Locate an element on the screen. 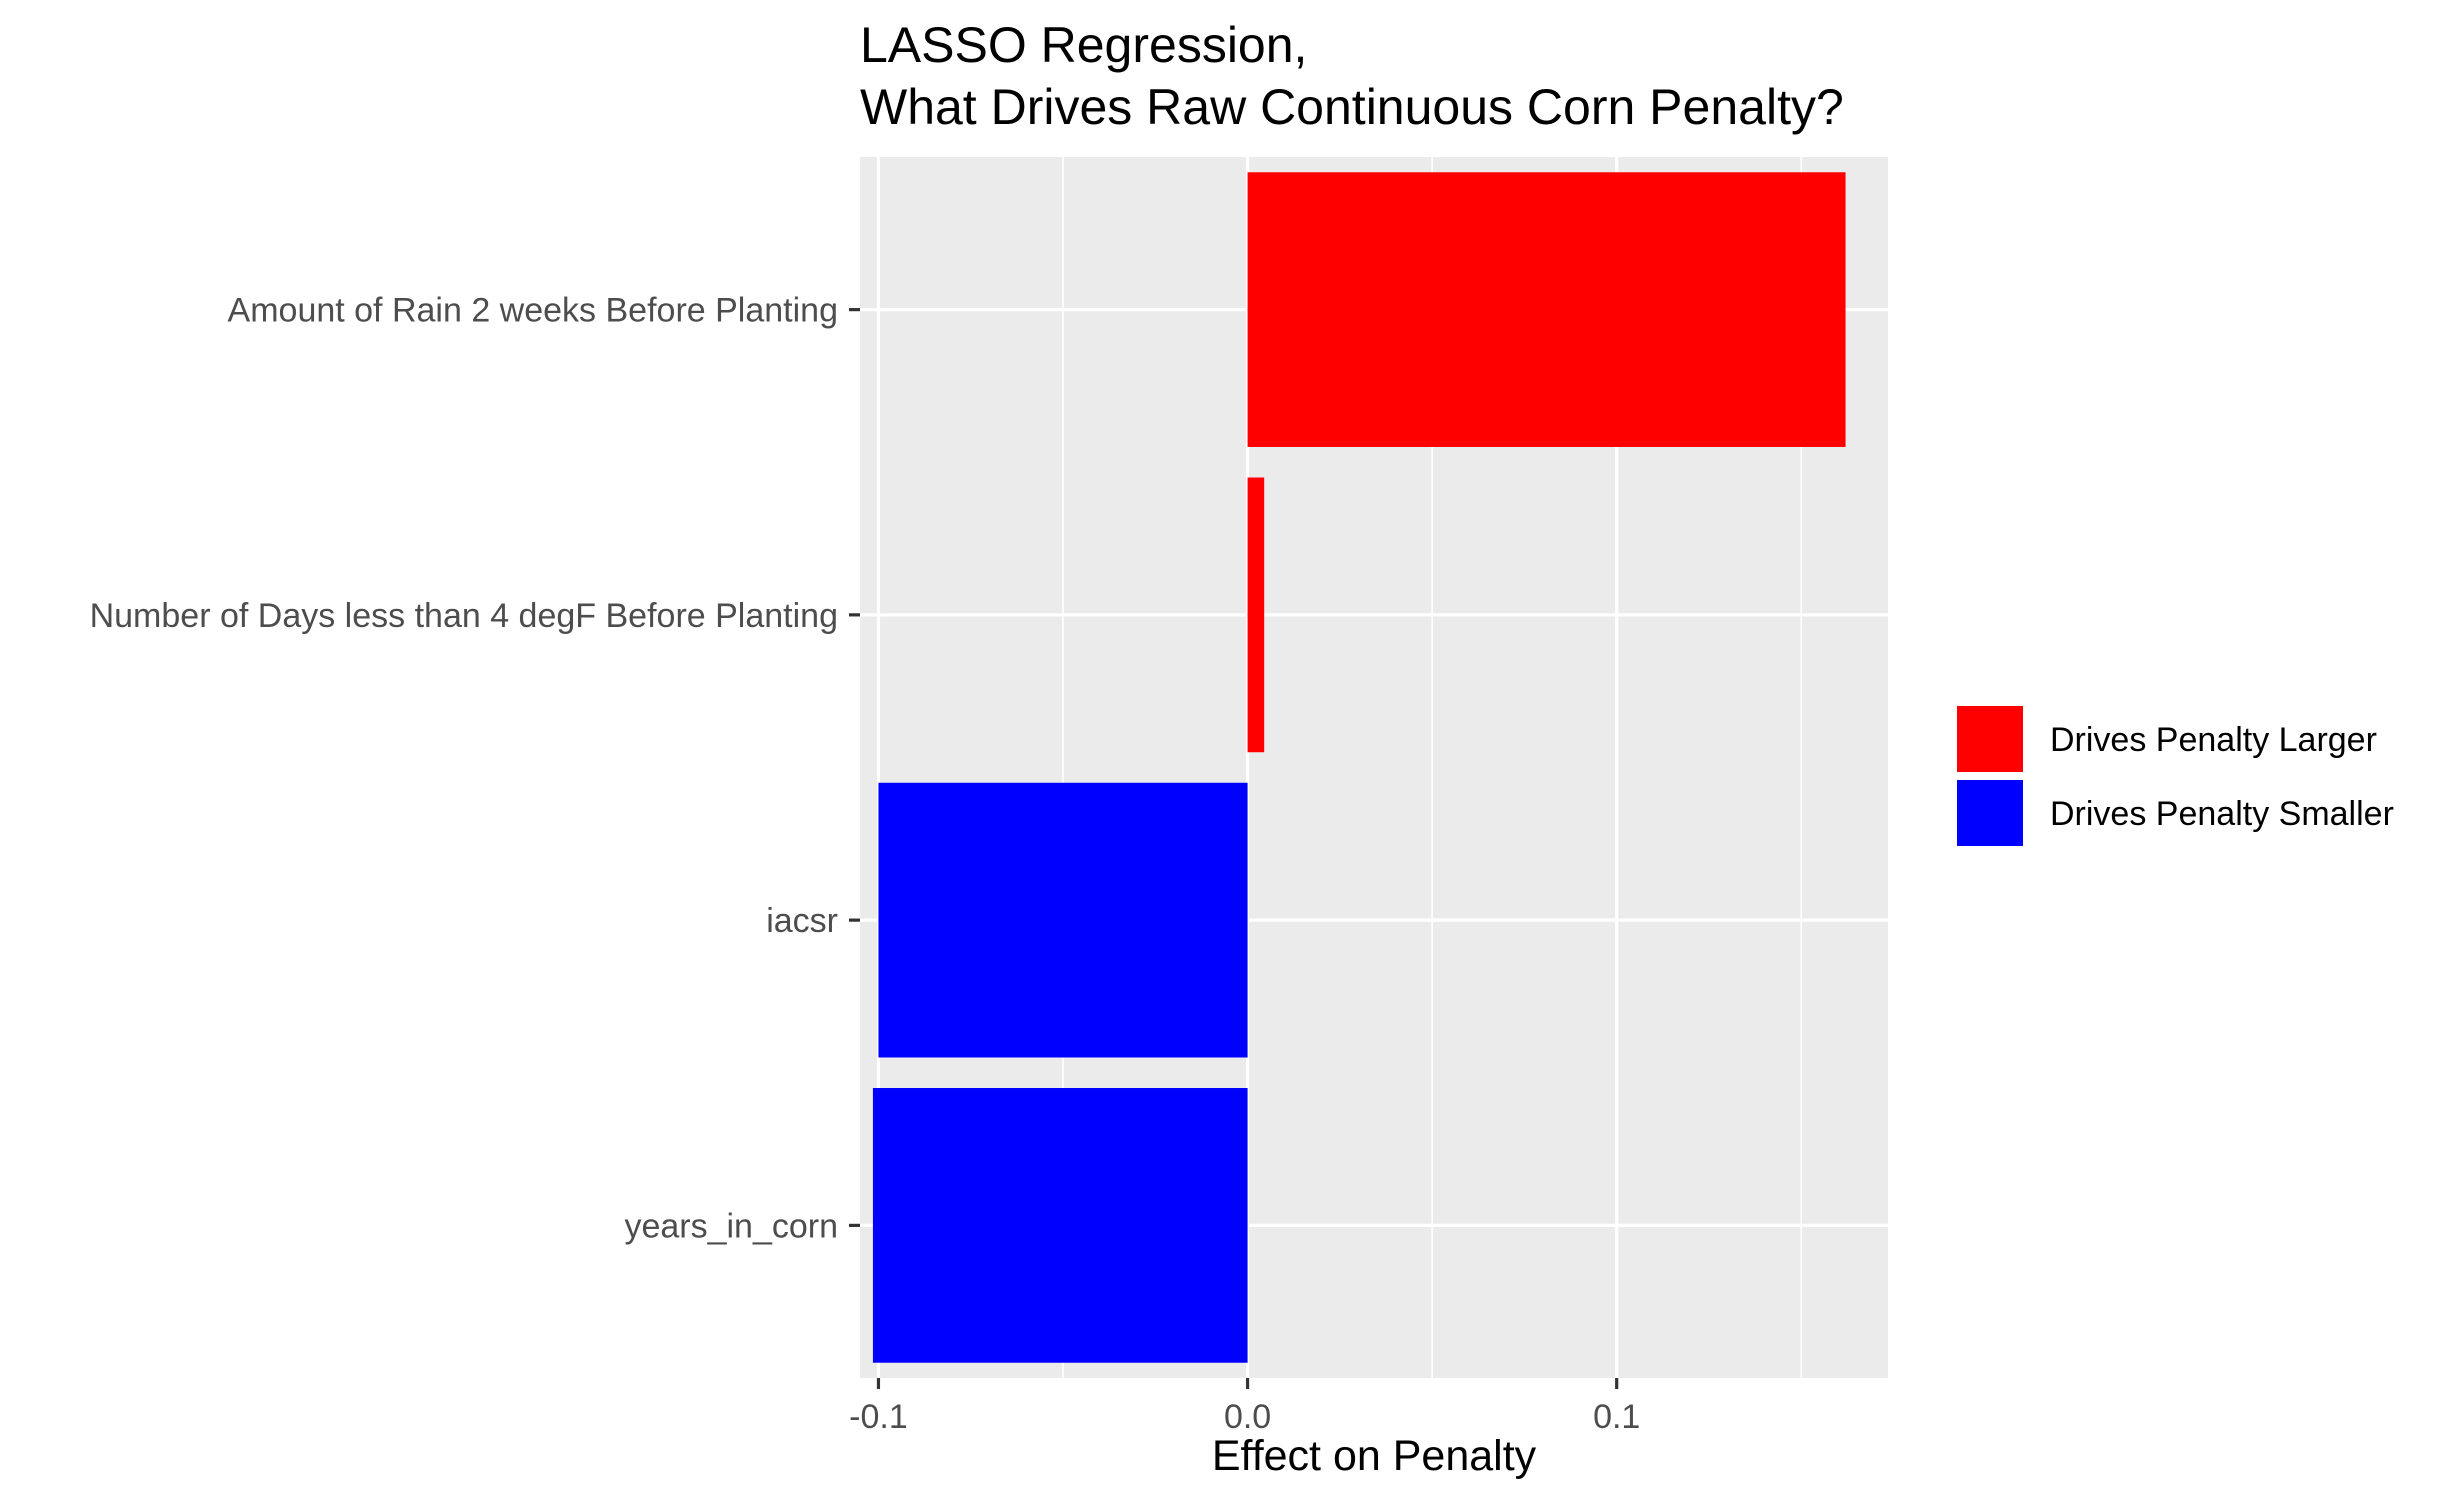  y-tick-label: years_in_corn is located at coordinates (731, 1226).